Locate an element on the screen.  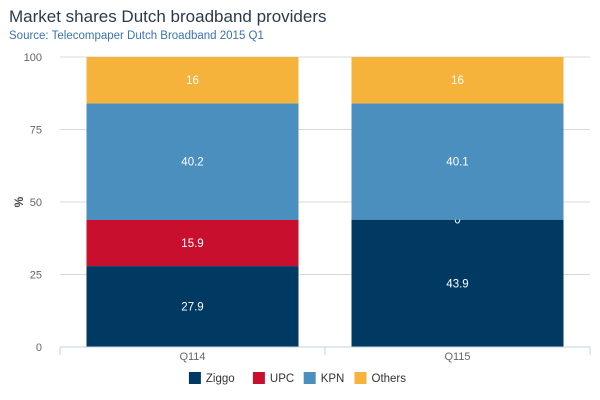
x-tick-label: Q114 is located at coordinates (192, 357).